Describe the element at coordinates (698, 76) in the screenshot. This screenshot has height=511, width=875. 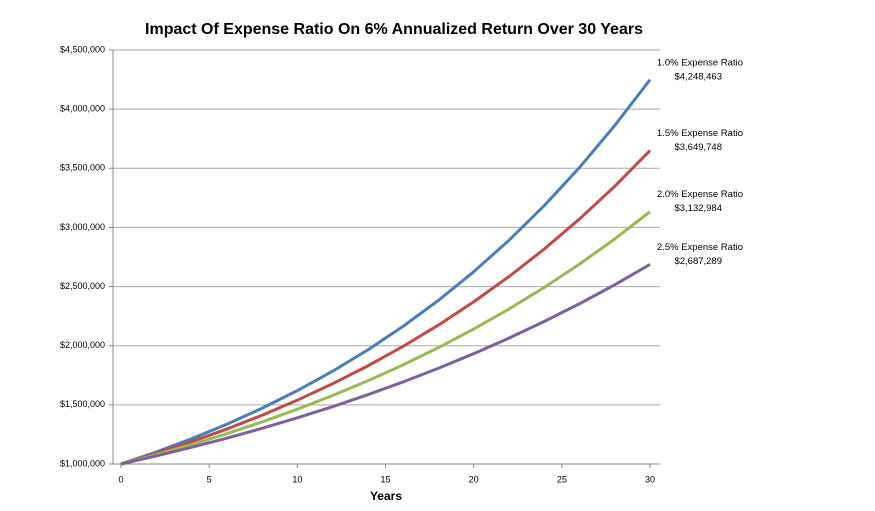
I see `value-label: $4,248,463` at that location.